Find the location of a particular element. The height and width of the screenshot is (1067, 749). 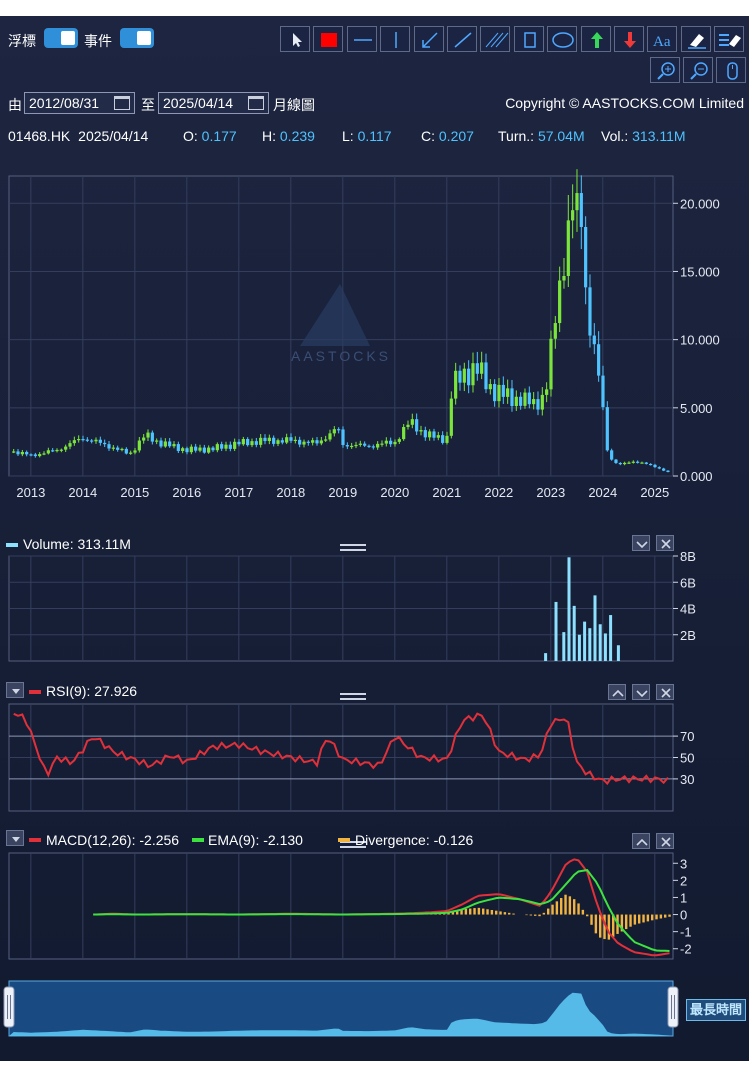

y-tick-label: 5.000 is located at coordinates (696, 408).